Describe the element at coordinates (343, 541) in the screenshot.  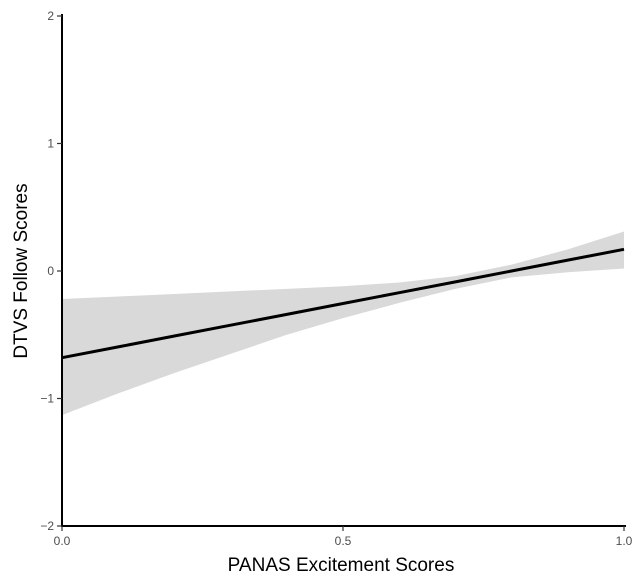
I see `x-tick-label: 0.5` at that location.